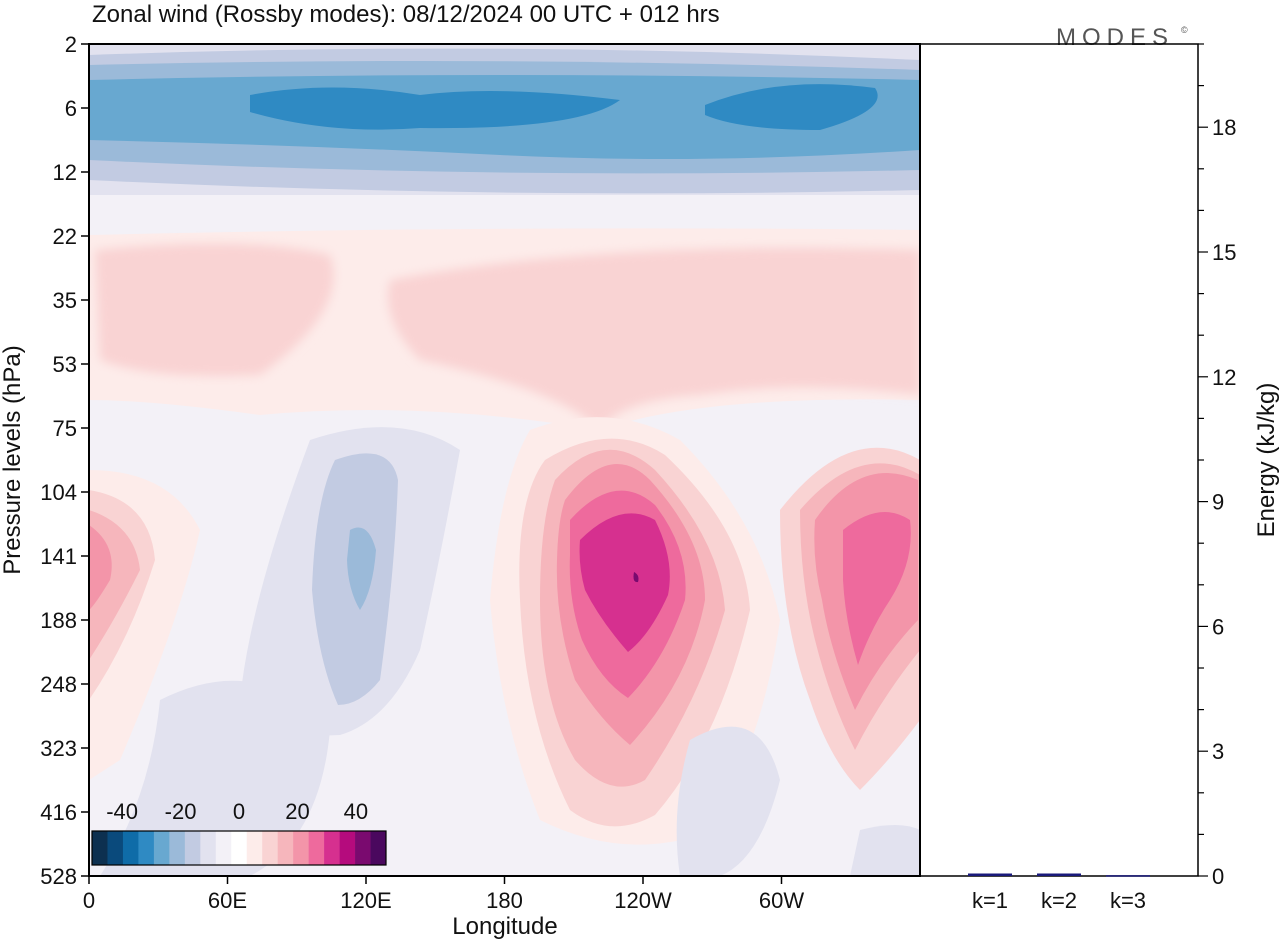  Describe the element at coordinates (1184, 30) in the screenshot. I see `logo-mark: ©` at that location.